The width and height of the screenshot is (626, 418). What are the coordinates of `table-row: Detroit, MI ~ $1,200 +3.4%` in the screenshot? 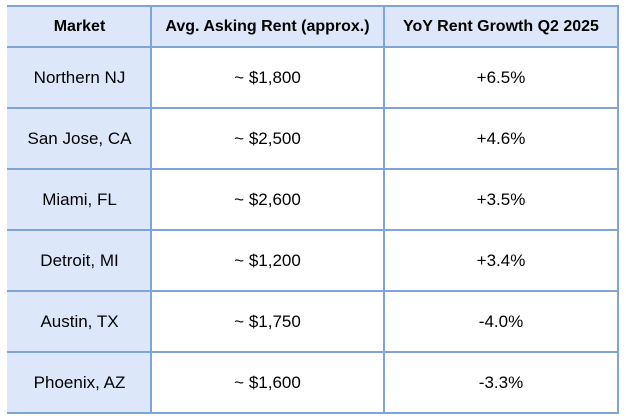 It's located at (313, 260).